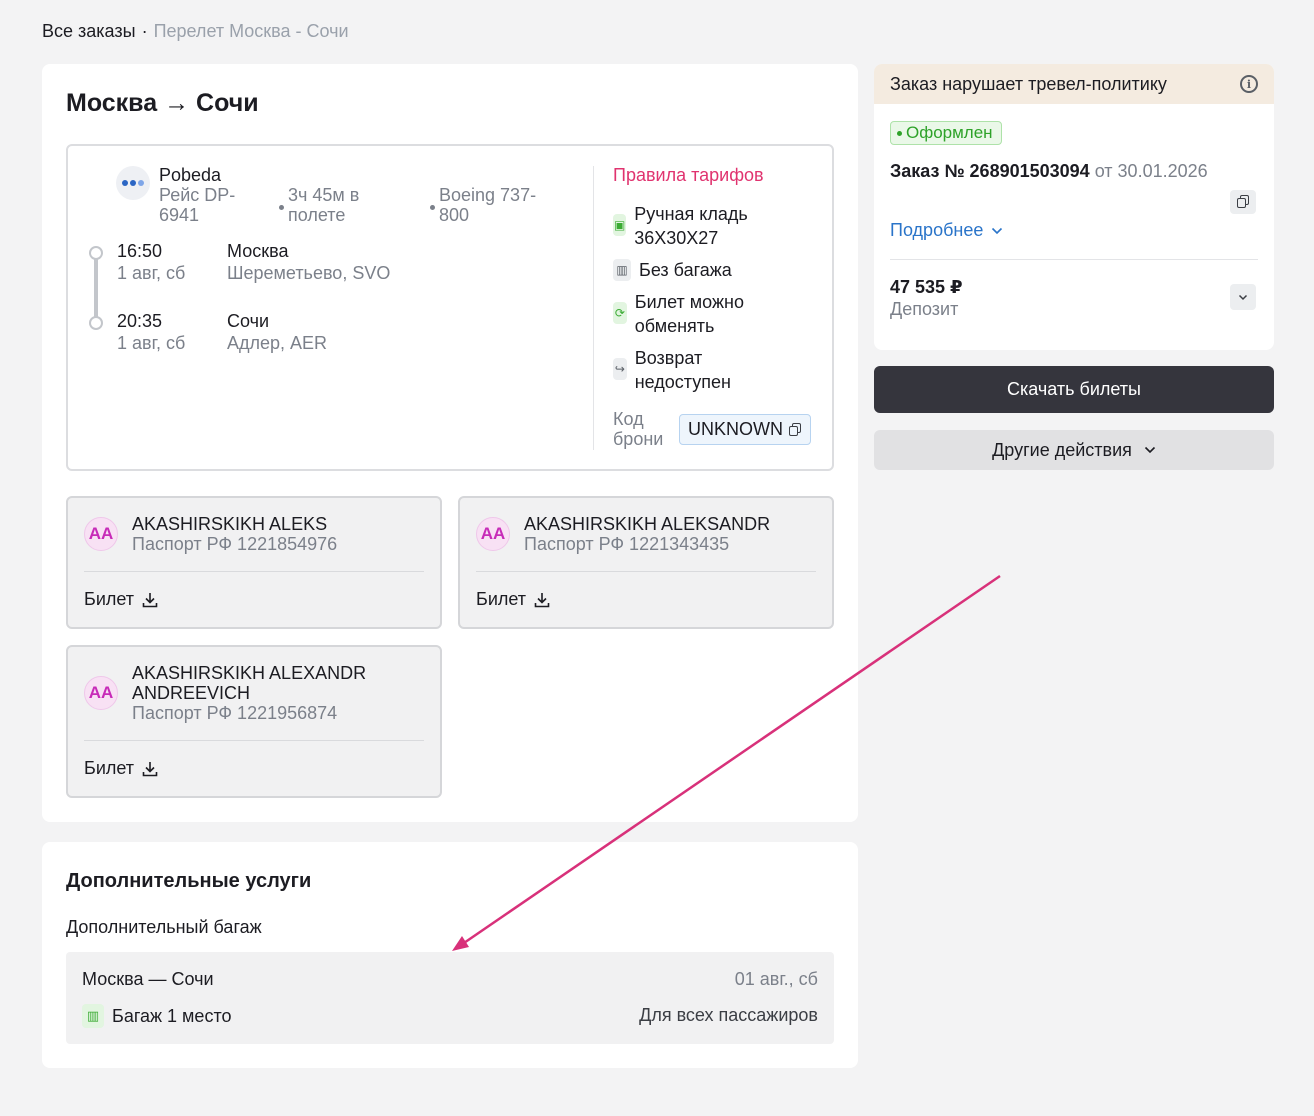 The width and height of the screenshot is (1314, 1116). I want to click on tariff-item-refund: ↪ Возврат недоступен, so click(688, 370).